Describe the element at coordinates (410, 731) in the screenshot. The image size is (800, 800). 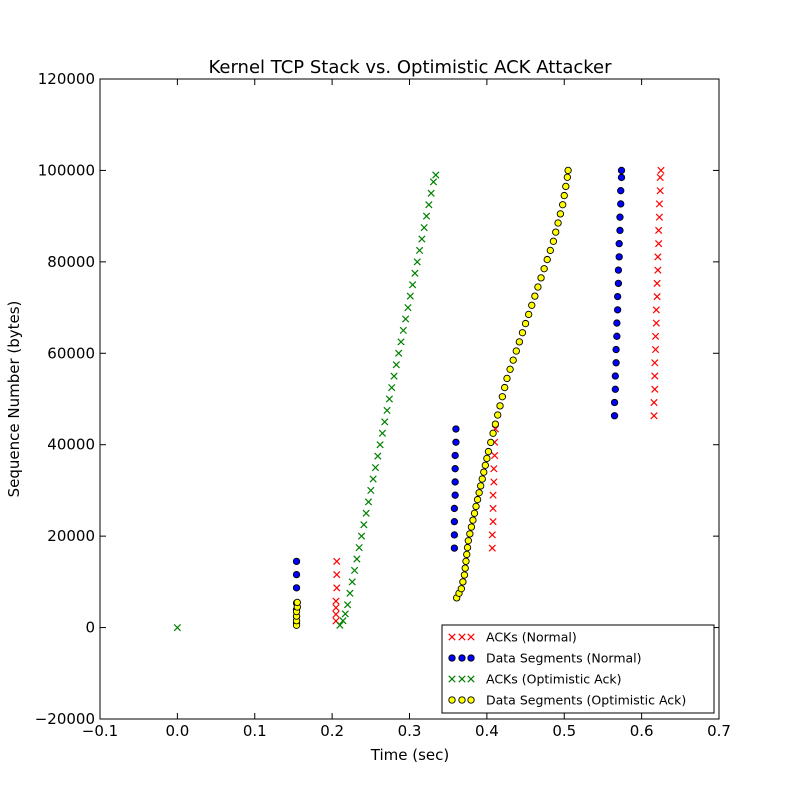
I see `x-tick-label: 0.3` at that location.